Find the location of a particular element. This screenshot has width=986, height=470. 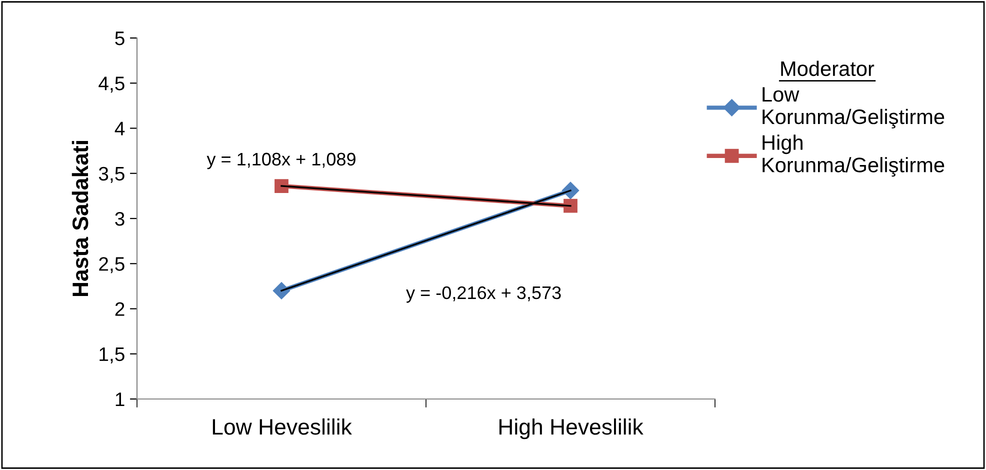

x-tick-label: High Heveslilik is located at coordinates (571, 429).